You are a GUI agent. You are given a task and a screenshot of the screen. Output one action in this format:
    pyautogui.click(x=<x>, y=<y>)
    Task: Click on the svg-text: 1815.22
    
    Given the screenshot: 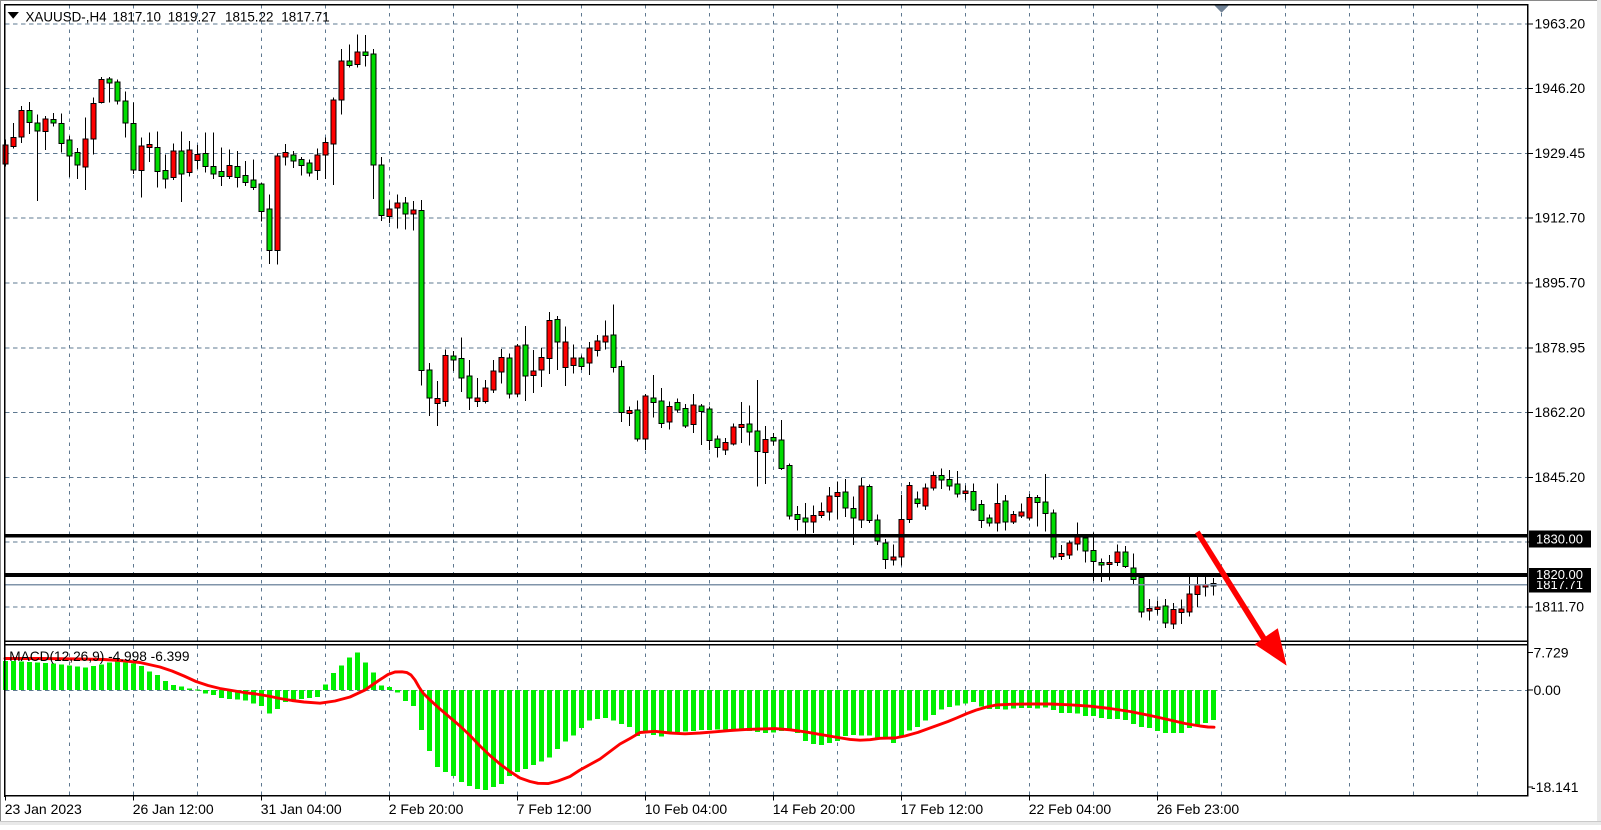 What is the action you would take?
    pyautogui.click(x=249, y=17)
    